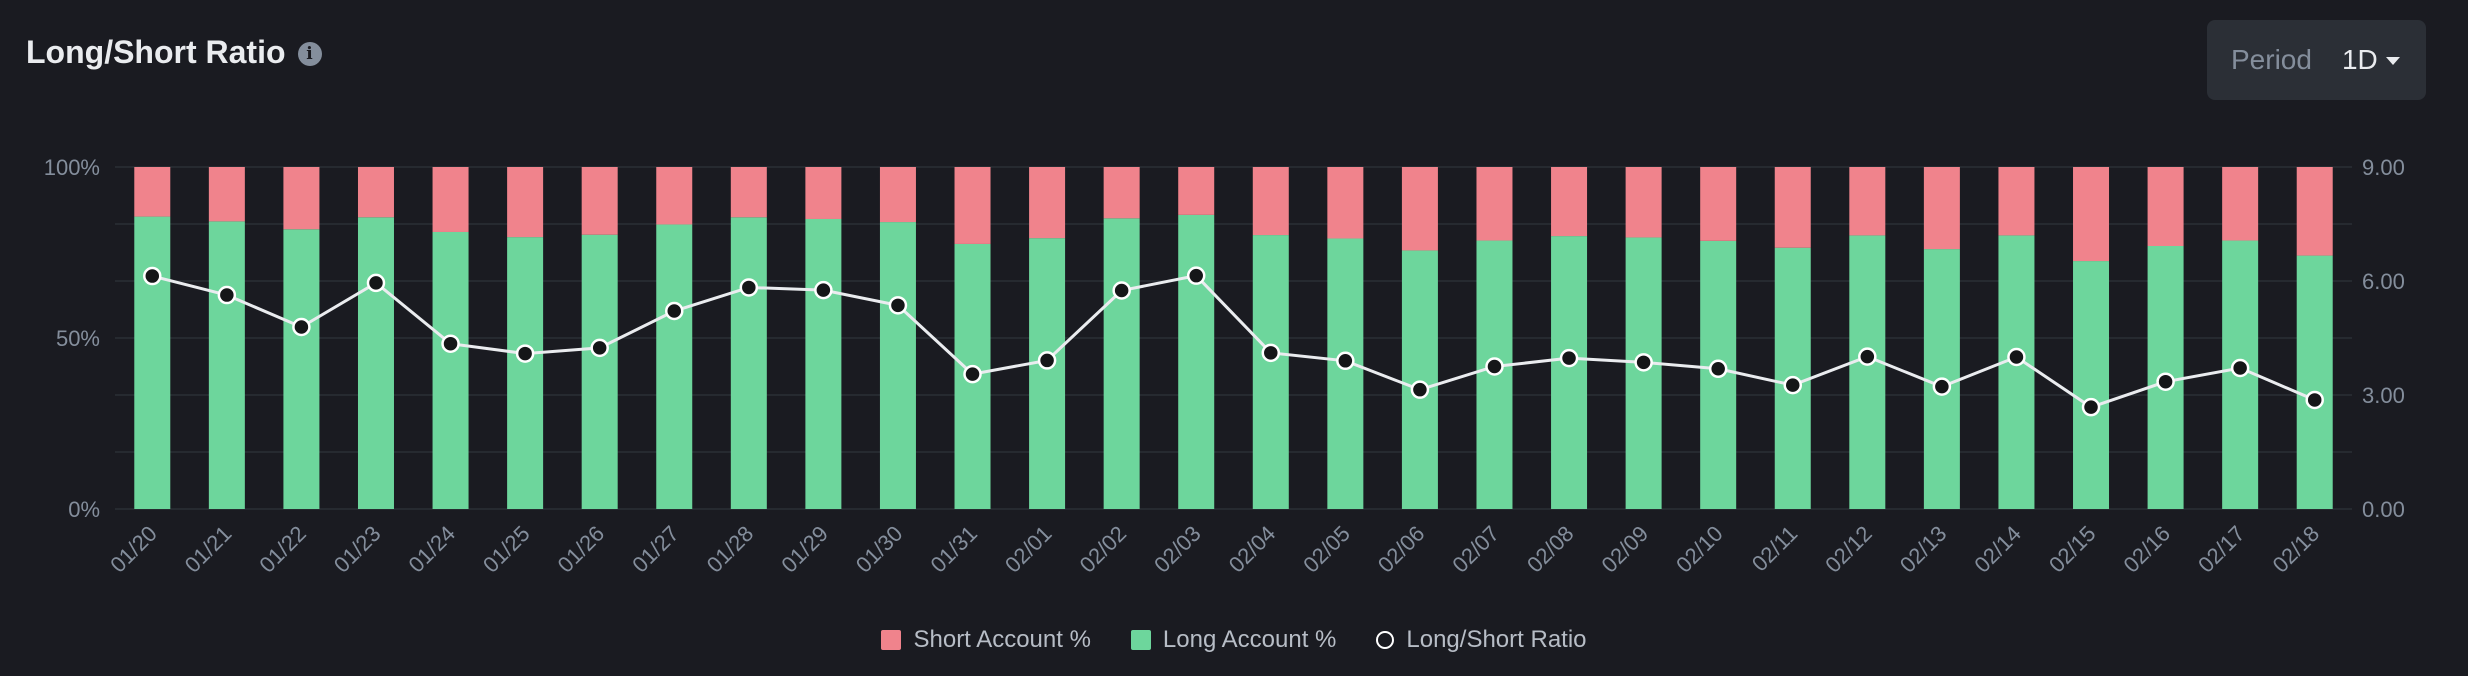 The height and width of the screenshot is (676, 2468). What do you see at coordinates (2359, 59) in the screenshot?
I see `period-value: 1D` at bounding box center [2359, 59].